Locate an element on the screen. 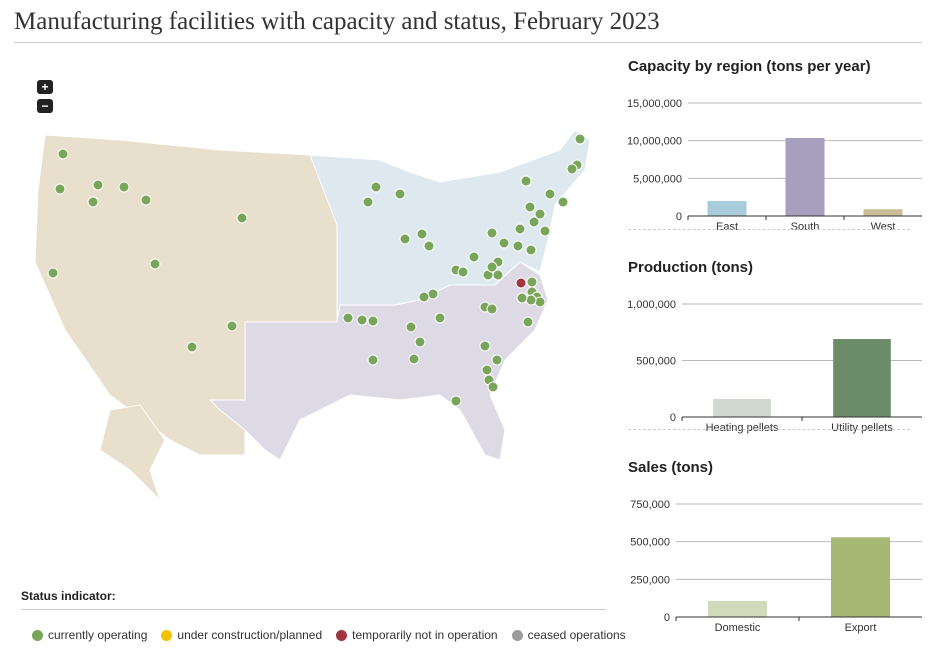  status-indicator-title: Status indicator: is located at coordinates (68, 596).